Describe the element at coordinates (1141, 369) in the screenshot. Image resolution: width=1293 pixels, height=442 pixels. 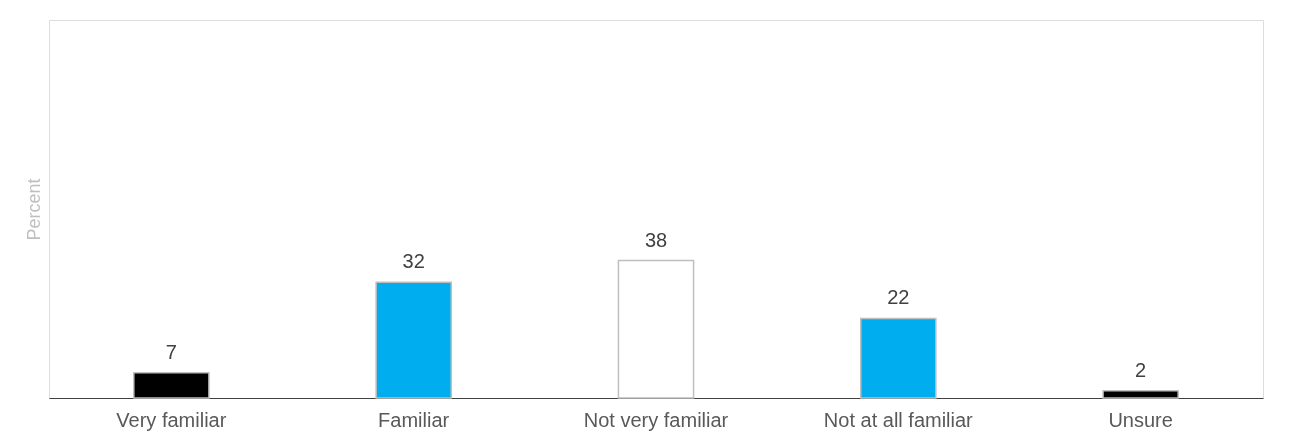
I see `data-label: 2` at that location.